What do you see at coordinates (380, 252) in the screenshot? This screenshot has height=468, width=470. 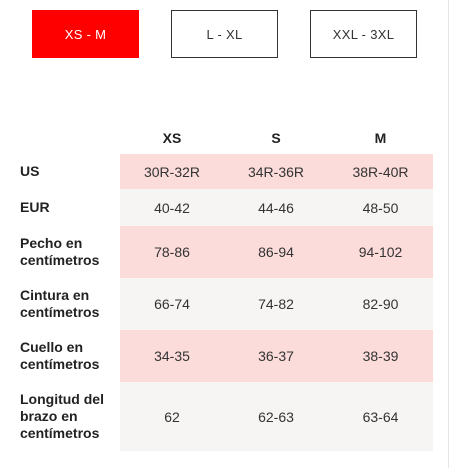 I see `cell-chest-m: 94-102` at bounding box center [380, 252].